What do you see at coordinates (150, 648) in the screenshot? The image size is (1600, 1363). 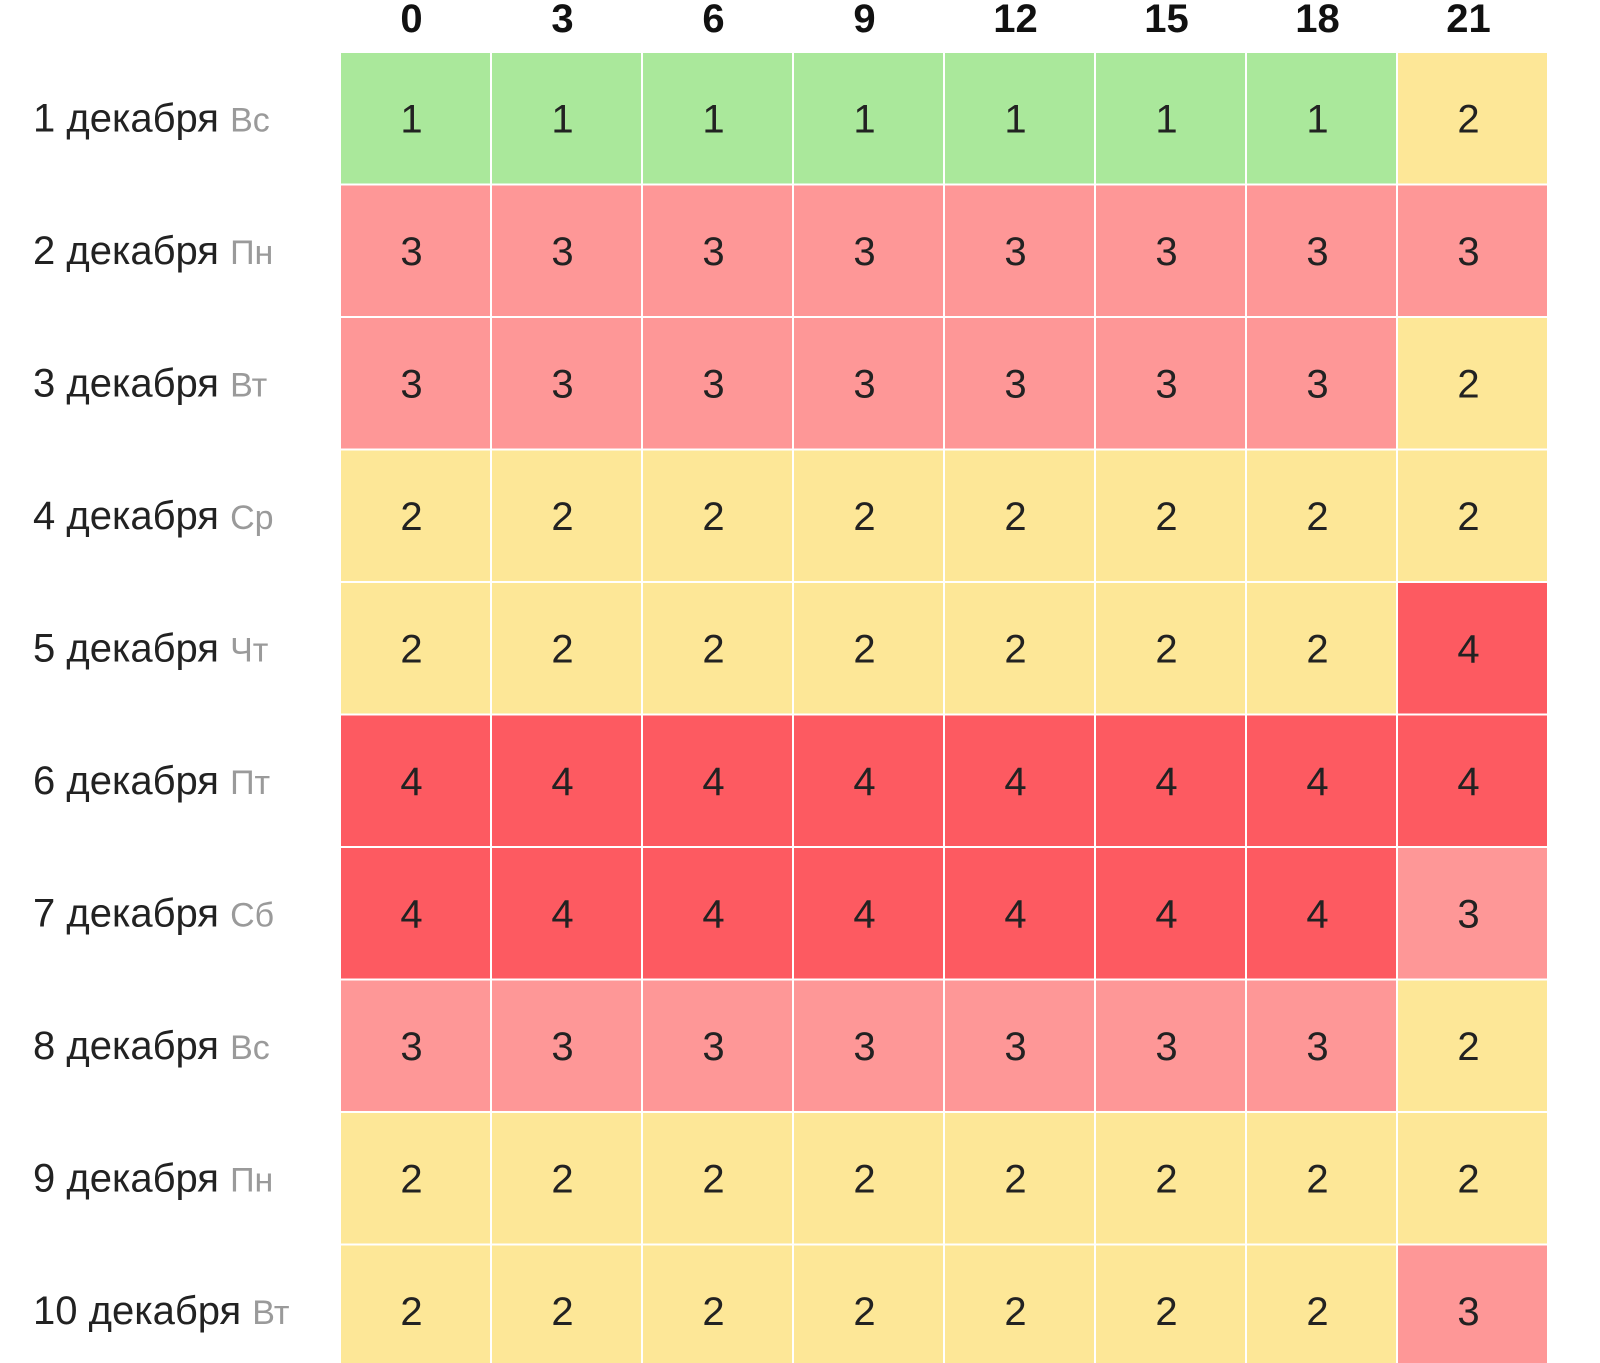 I see `row-label: 5 декабря Чт` at bounding box center [150, 648].